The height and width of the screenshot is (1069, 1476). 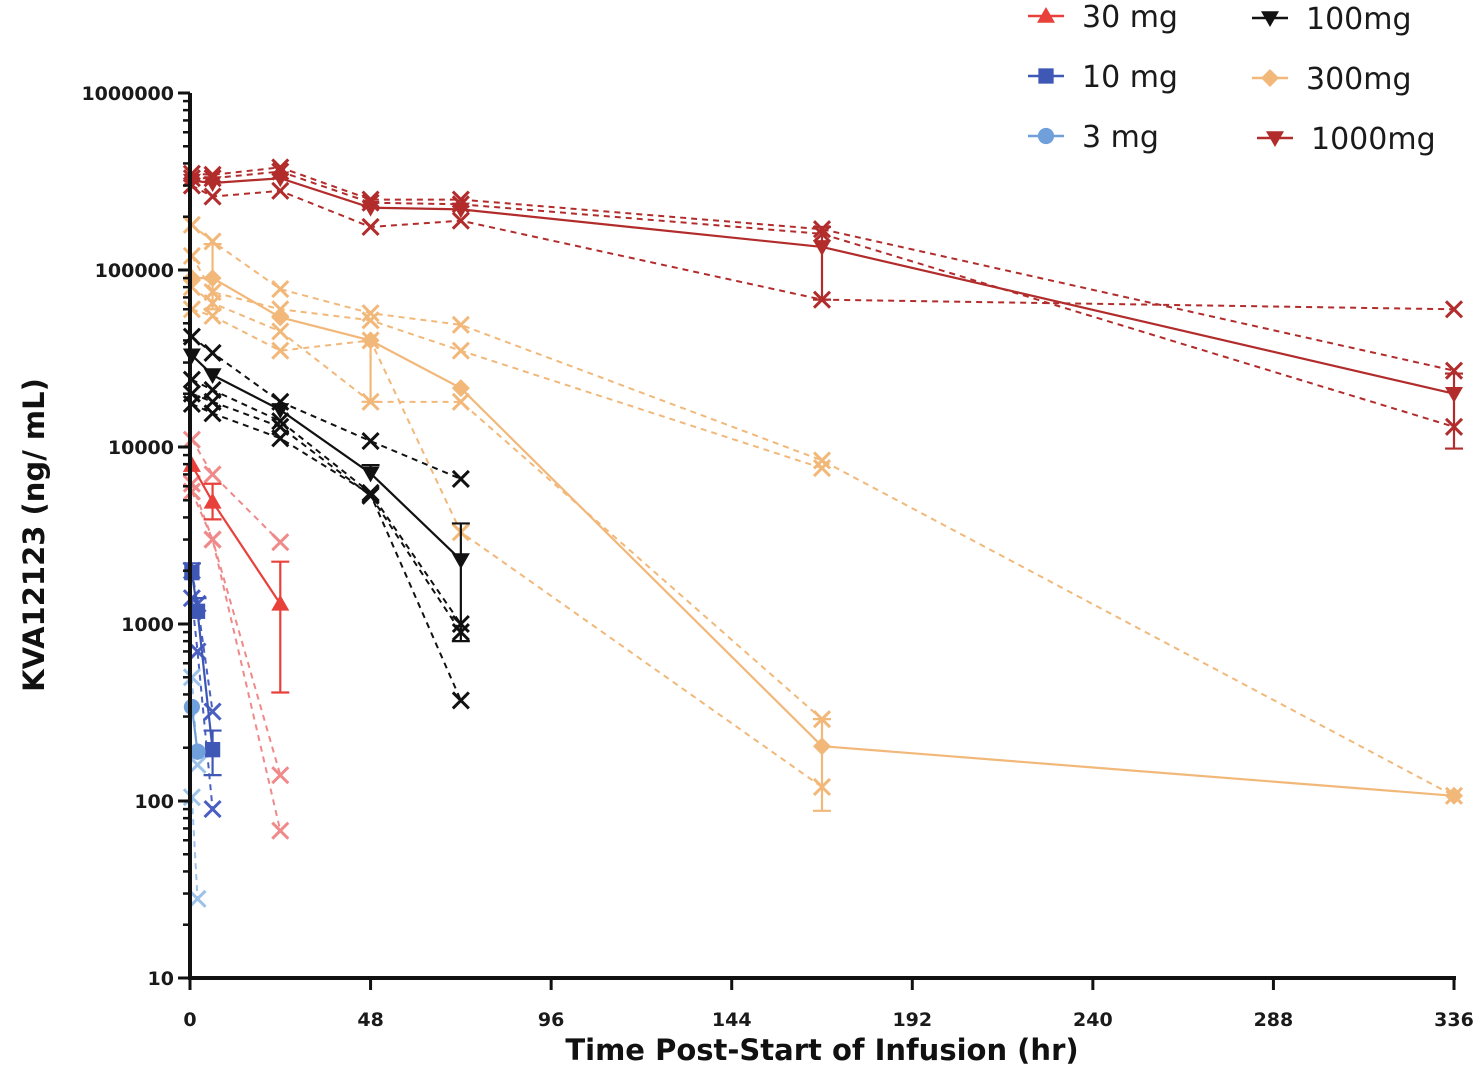 I want to click on mean-line, so click(x=236, y=534).